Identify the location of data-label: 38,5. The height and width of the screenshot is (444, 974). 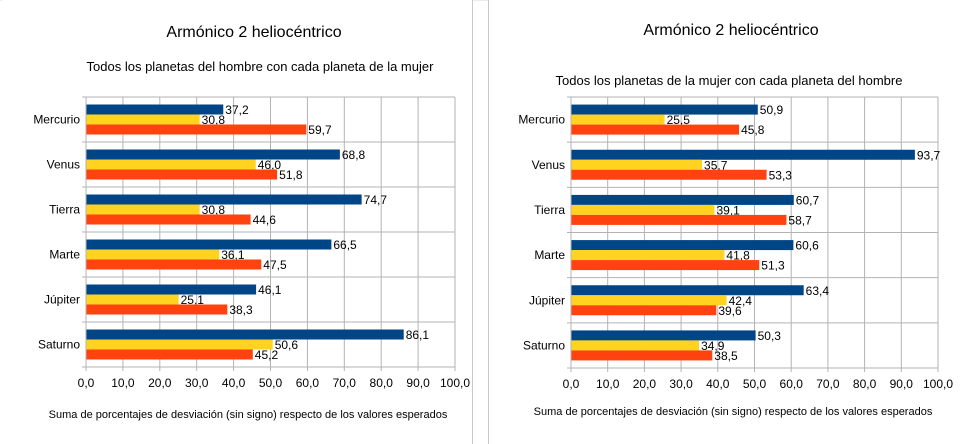
(726, 356).